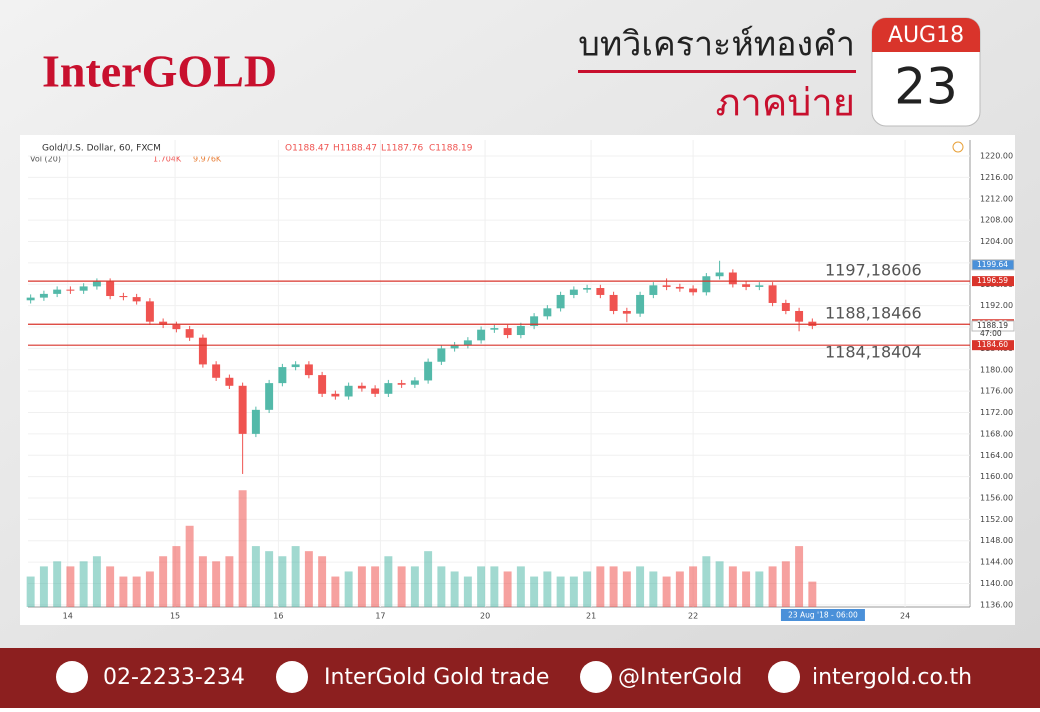  What do you see at coordinates (207, 159) in the screenshot?
I see `volume-readout: 9.976K` at bounding box center [207, 159].